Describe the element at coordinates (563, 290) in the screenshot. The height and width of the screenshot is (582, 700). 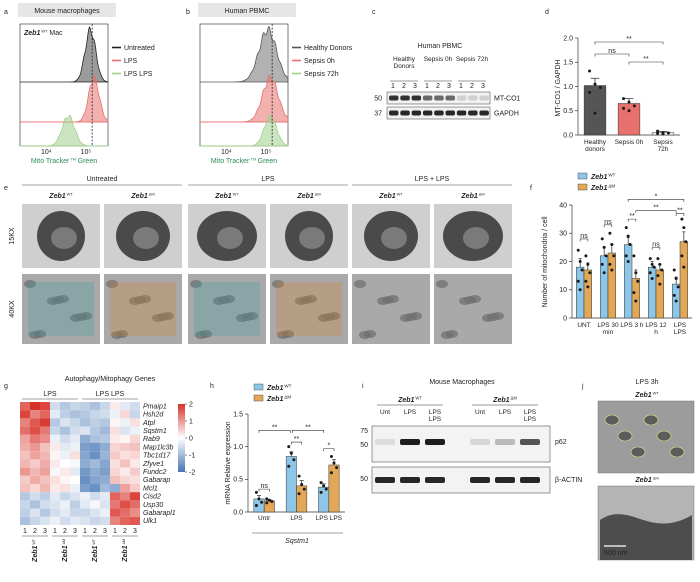
I see `y-tick-label: 10` at that location.